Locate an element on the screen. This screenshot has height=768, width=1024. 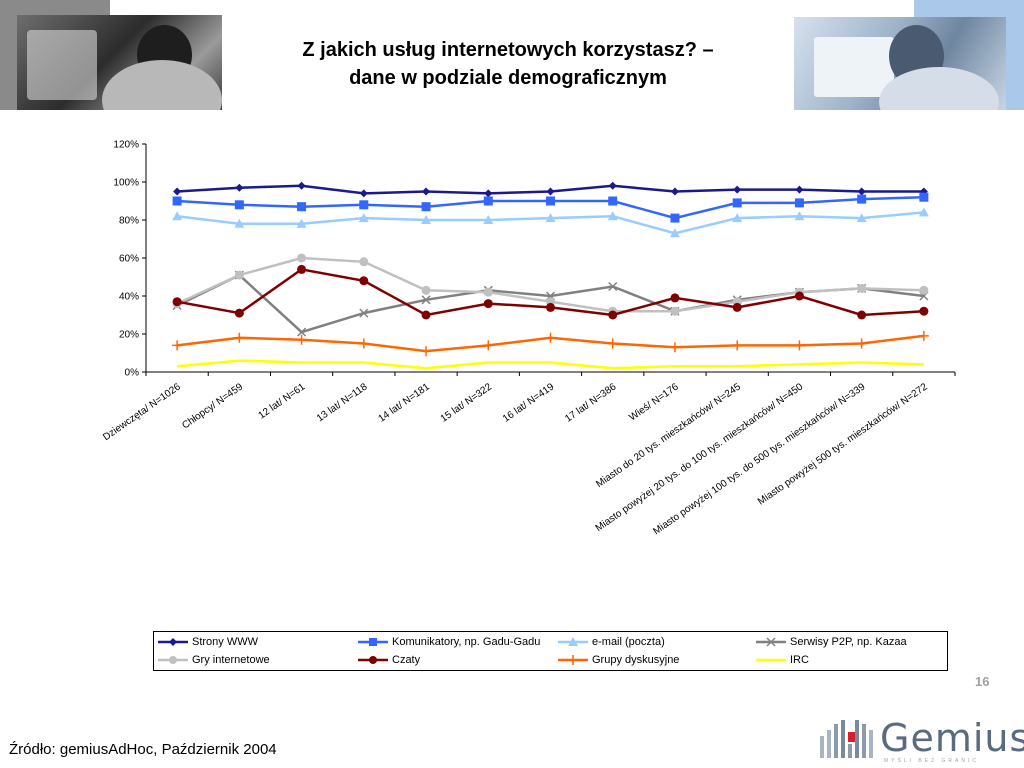
x-tick-label: Wieś/ N=176 is located at coordinates (654, 402).